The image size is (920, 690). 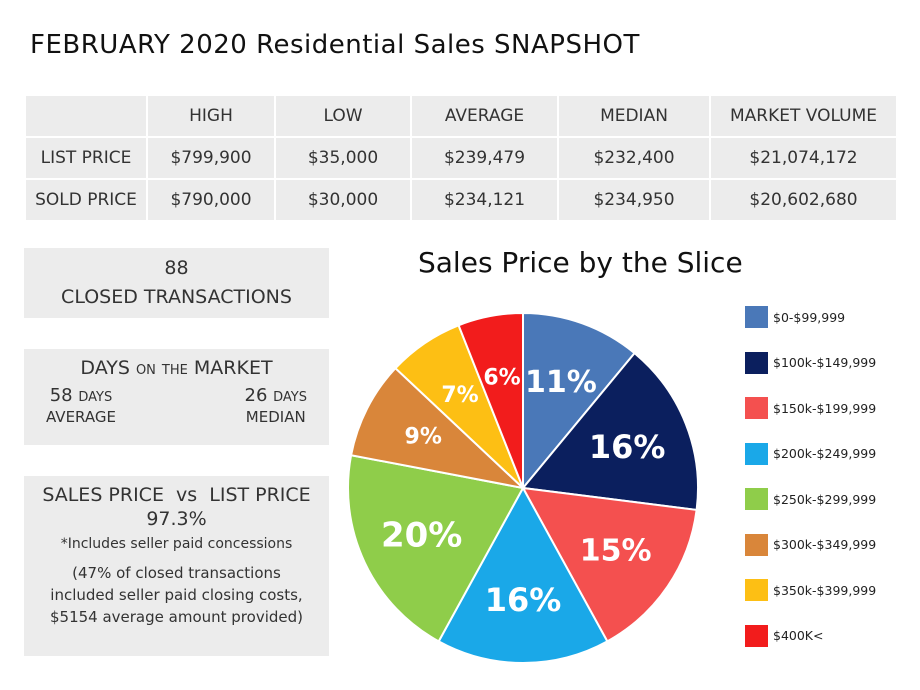 What do you see at coordinates (176, 368) in the screenshot?
I see `dom-heading: DAYS on the MARKET` at bounding box center [176, 368].